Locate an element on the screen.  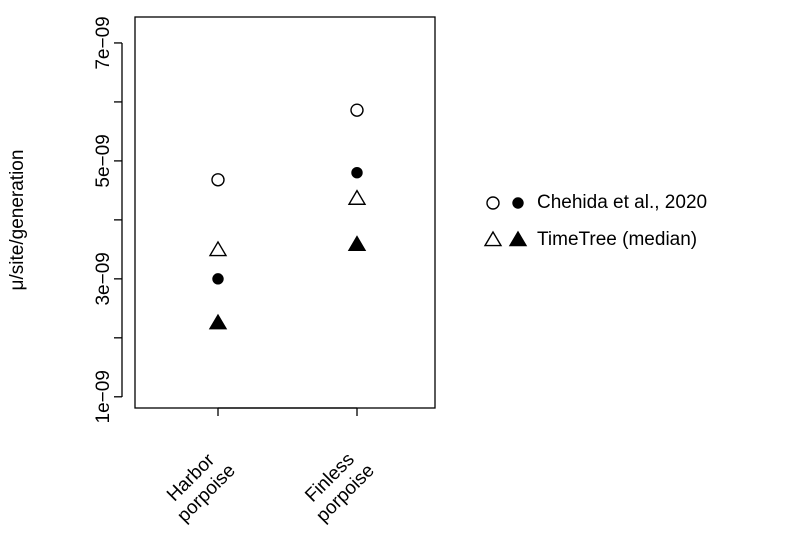
legend-label: TimeTree (median) is located at coordinates (617, 239).